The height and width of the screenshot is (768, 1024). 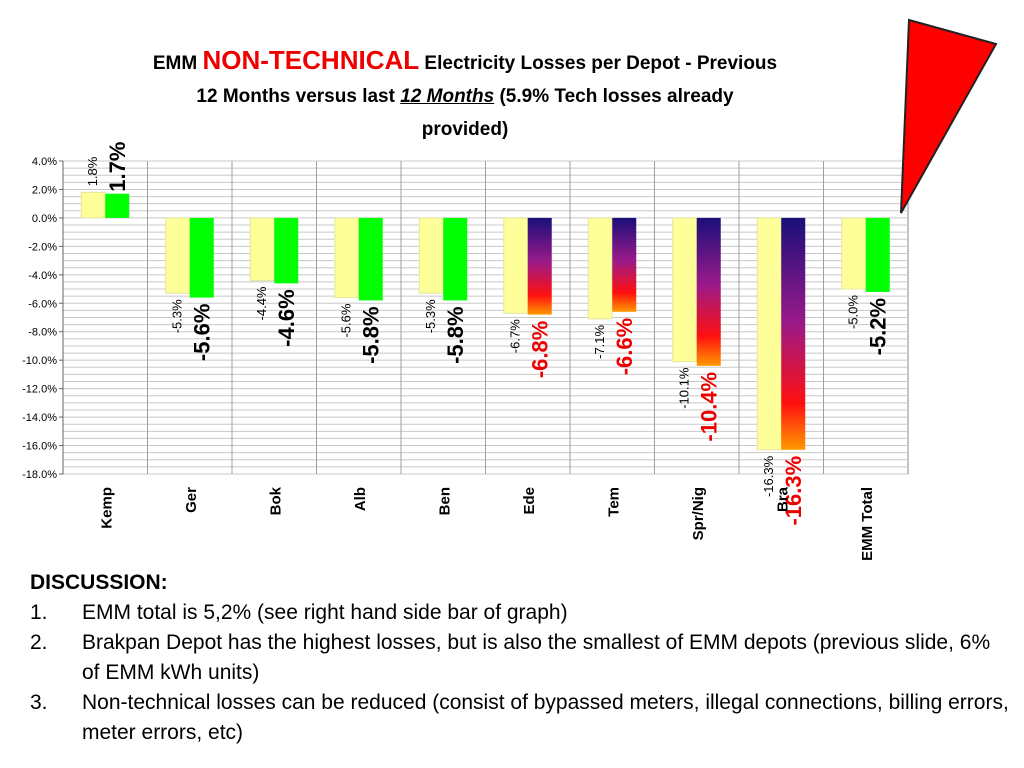 I want to click on data-label-last: -4.6%, so click(x=286, y=317).